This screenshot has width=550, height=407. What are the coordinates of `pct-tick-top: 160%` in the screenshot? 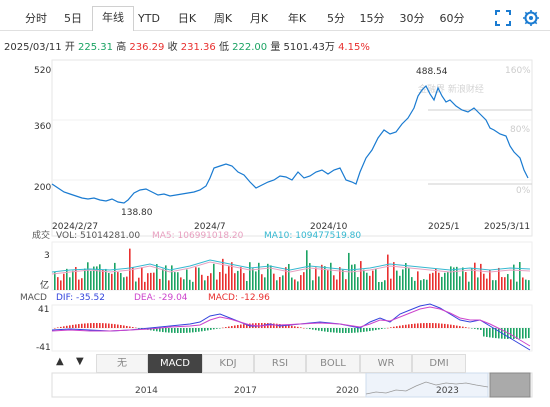 It's located at (518, 71).